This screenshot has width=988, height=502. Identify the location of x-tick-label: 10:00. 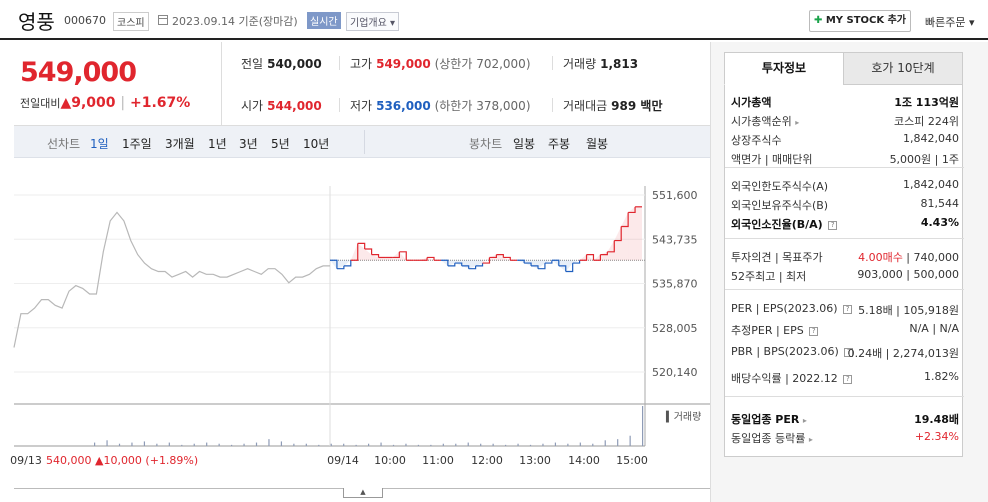
(390, 460).